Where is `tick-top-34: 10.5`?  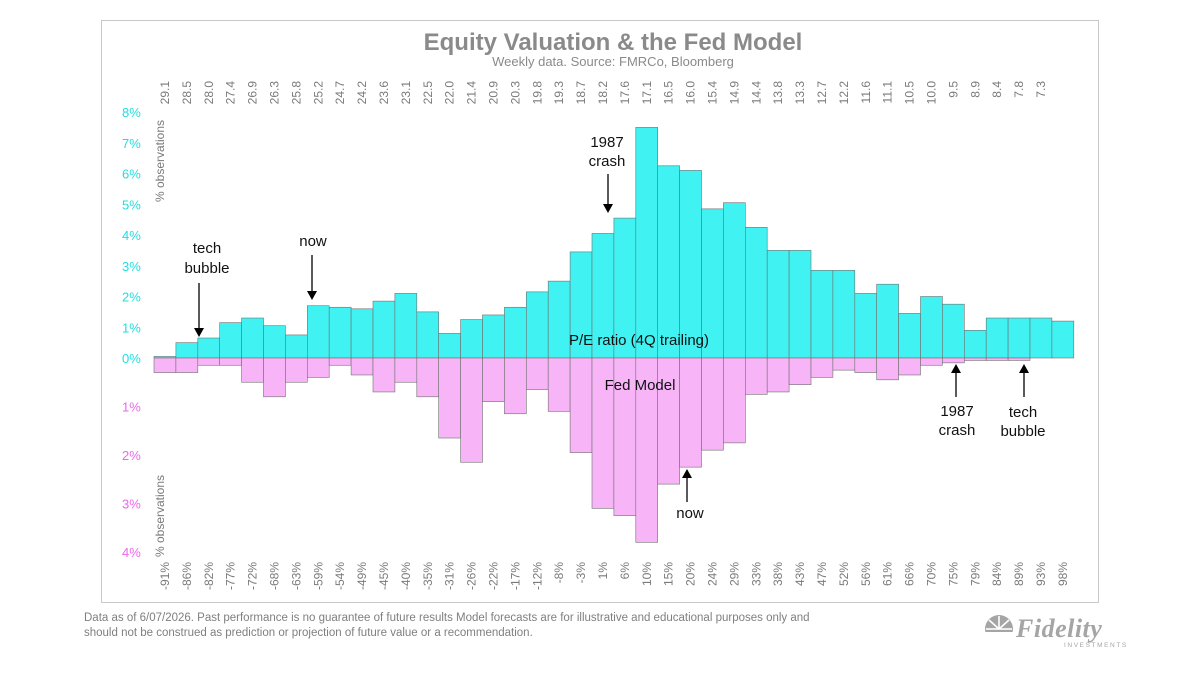 tick-top-34: 10.5 is located at coordinates (910, 93).